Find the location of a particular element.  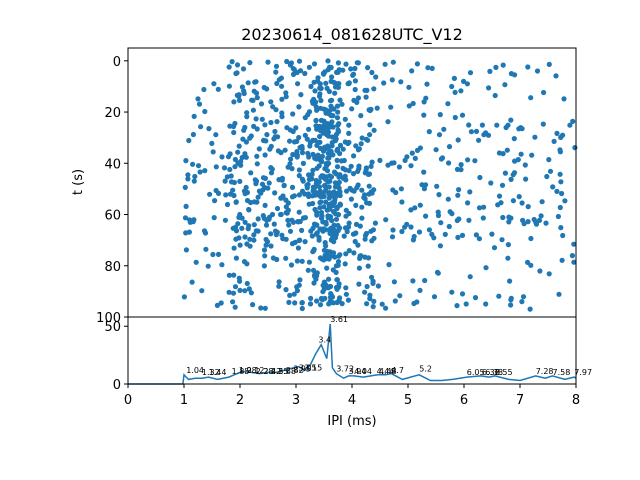

peak-label: 2.28 is located at coordinates (265, 371).